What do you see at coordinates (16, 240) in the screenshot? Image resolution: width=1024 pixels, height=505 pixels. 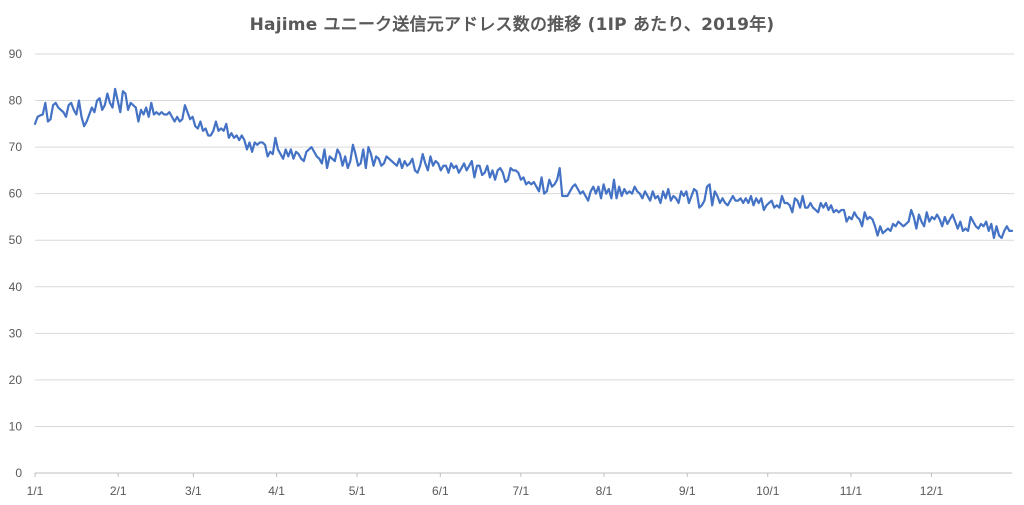 I see `y-tick-label: 50` at bounding box center [16, 240].